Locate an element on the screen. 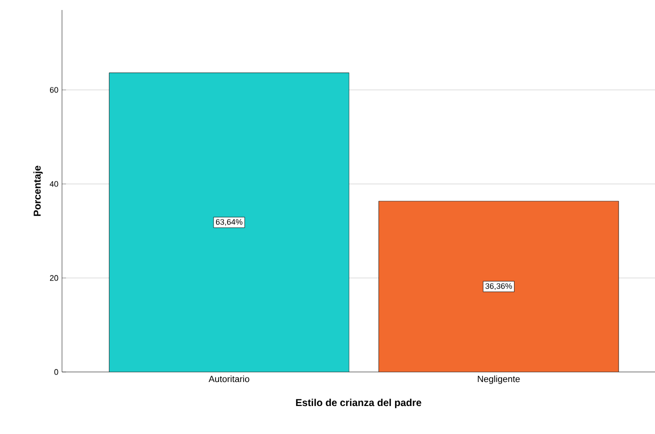 The height and width of the screenshot is (434, 655). x-axis-title: Estilo de crianza del padre is located at coordinates (359, 403).